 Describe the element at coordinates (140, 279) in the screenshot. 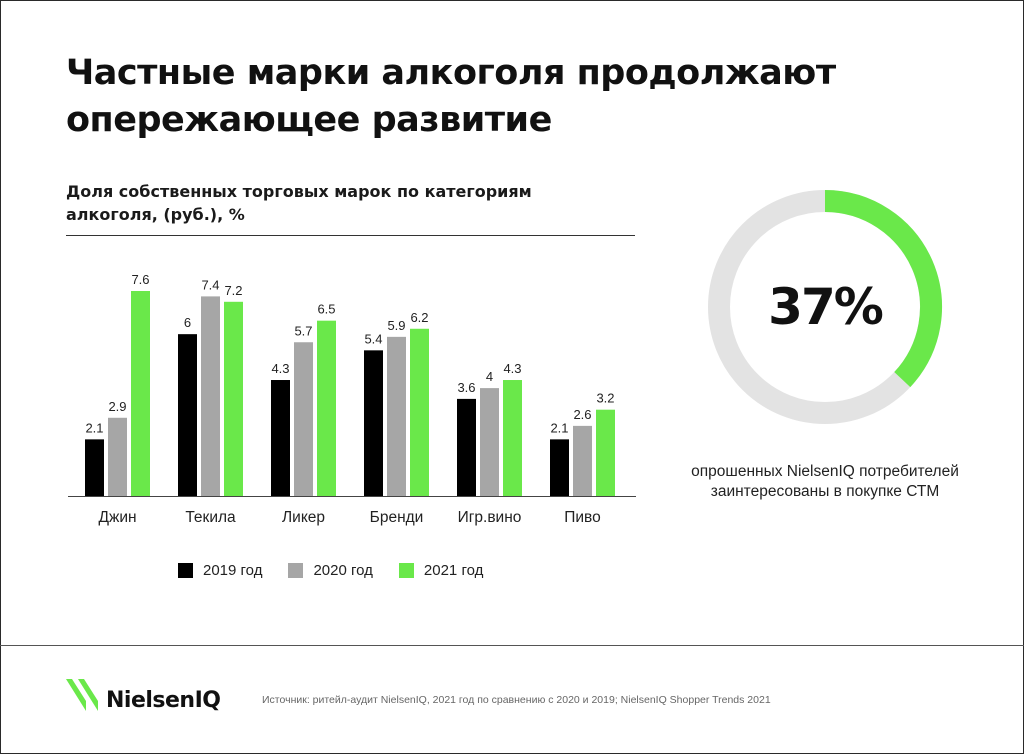

I see `data-label: 7.6` at that location.